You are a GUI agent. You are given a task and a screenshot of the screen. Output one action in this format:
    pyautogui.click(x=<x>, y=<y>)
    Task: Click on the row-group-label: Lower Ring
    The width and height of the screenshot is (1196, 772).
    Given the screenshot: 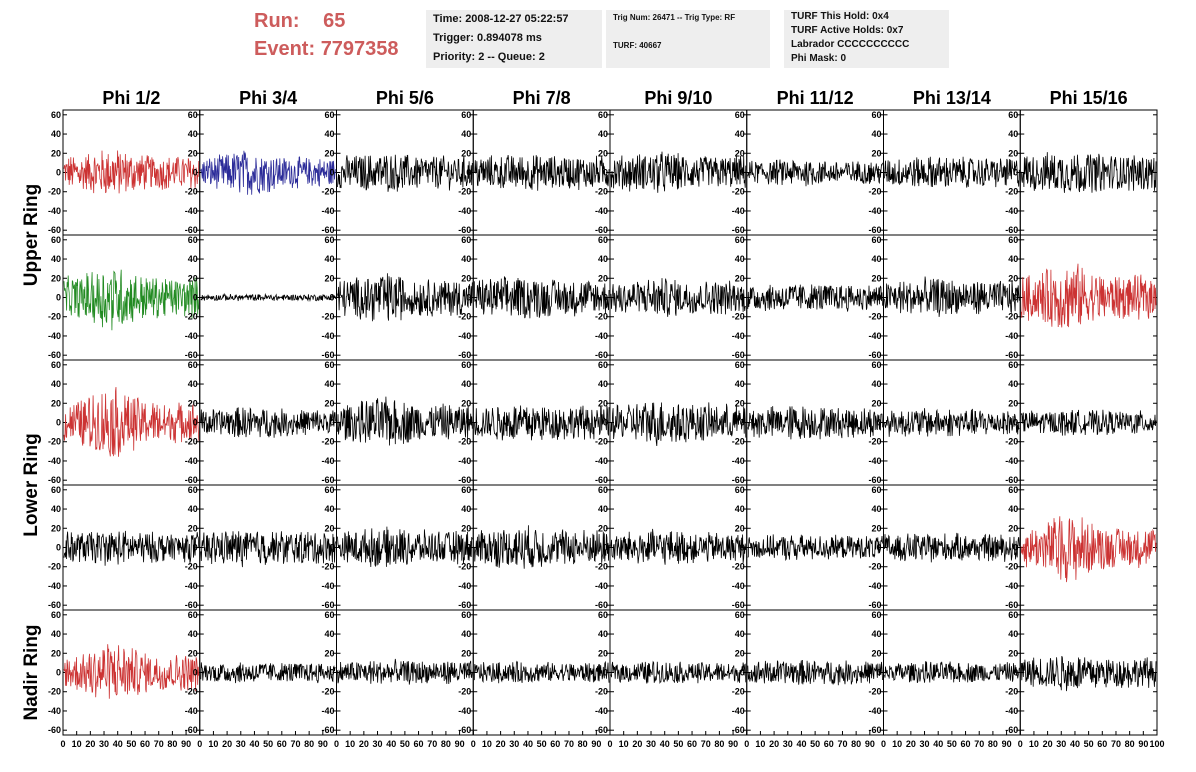 What is the action you would take?
    pyautogui.click(x=31, y=484)
    